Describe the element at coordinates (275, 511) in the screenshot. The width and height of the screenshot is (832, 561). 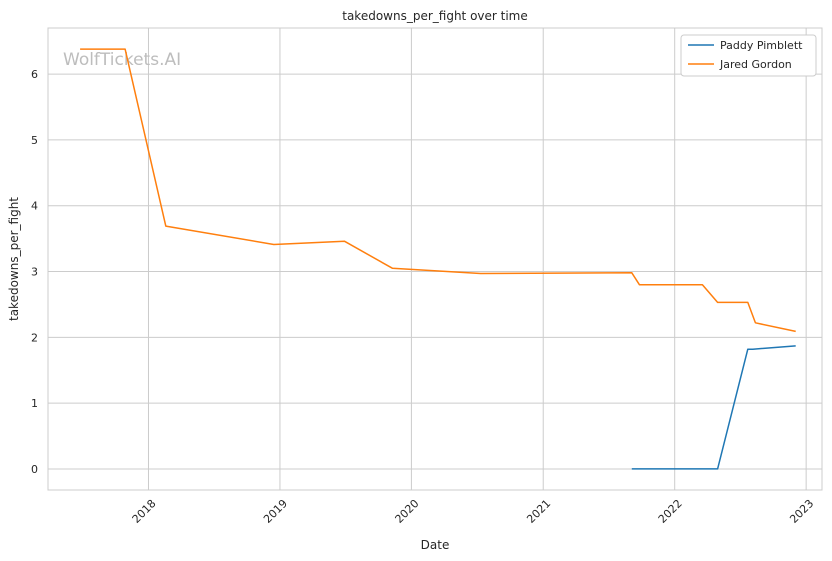
I see `x-tick-label: 2019` at that location.